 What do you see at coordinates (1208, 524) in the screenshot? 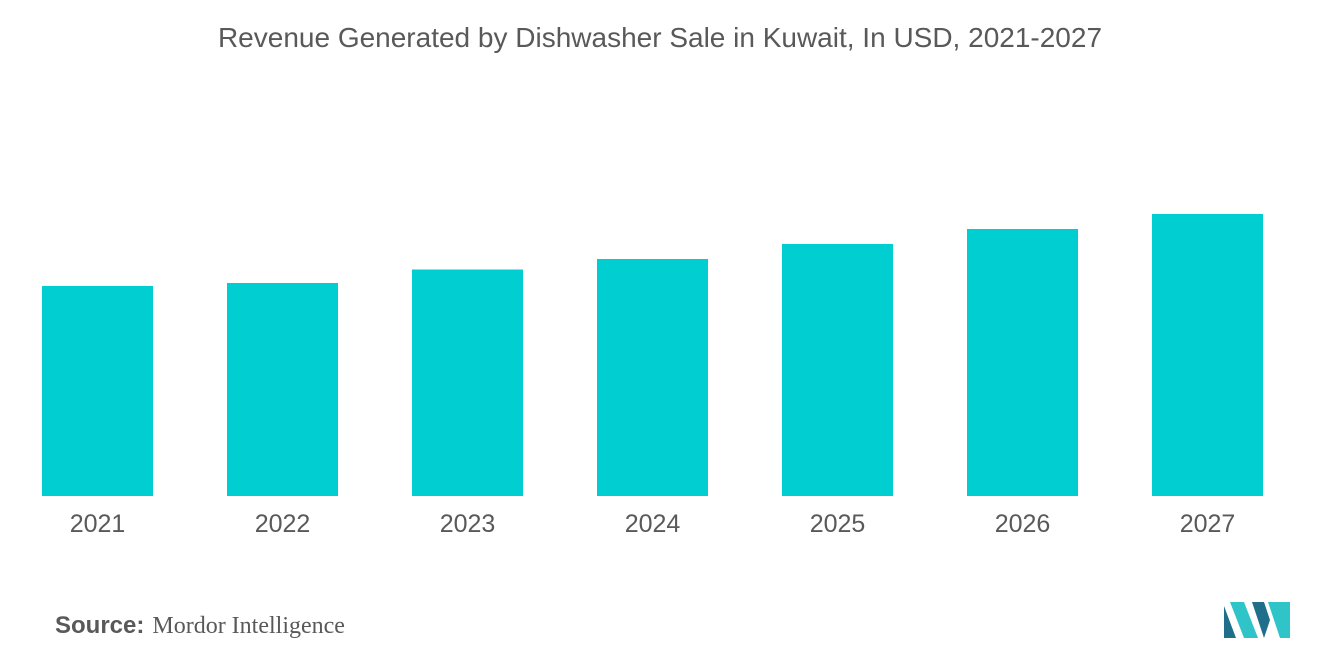
I see `x-tick-label-2027: 2027` at bounding box center [1208, 524].